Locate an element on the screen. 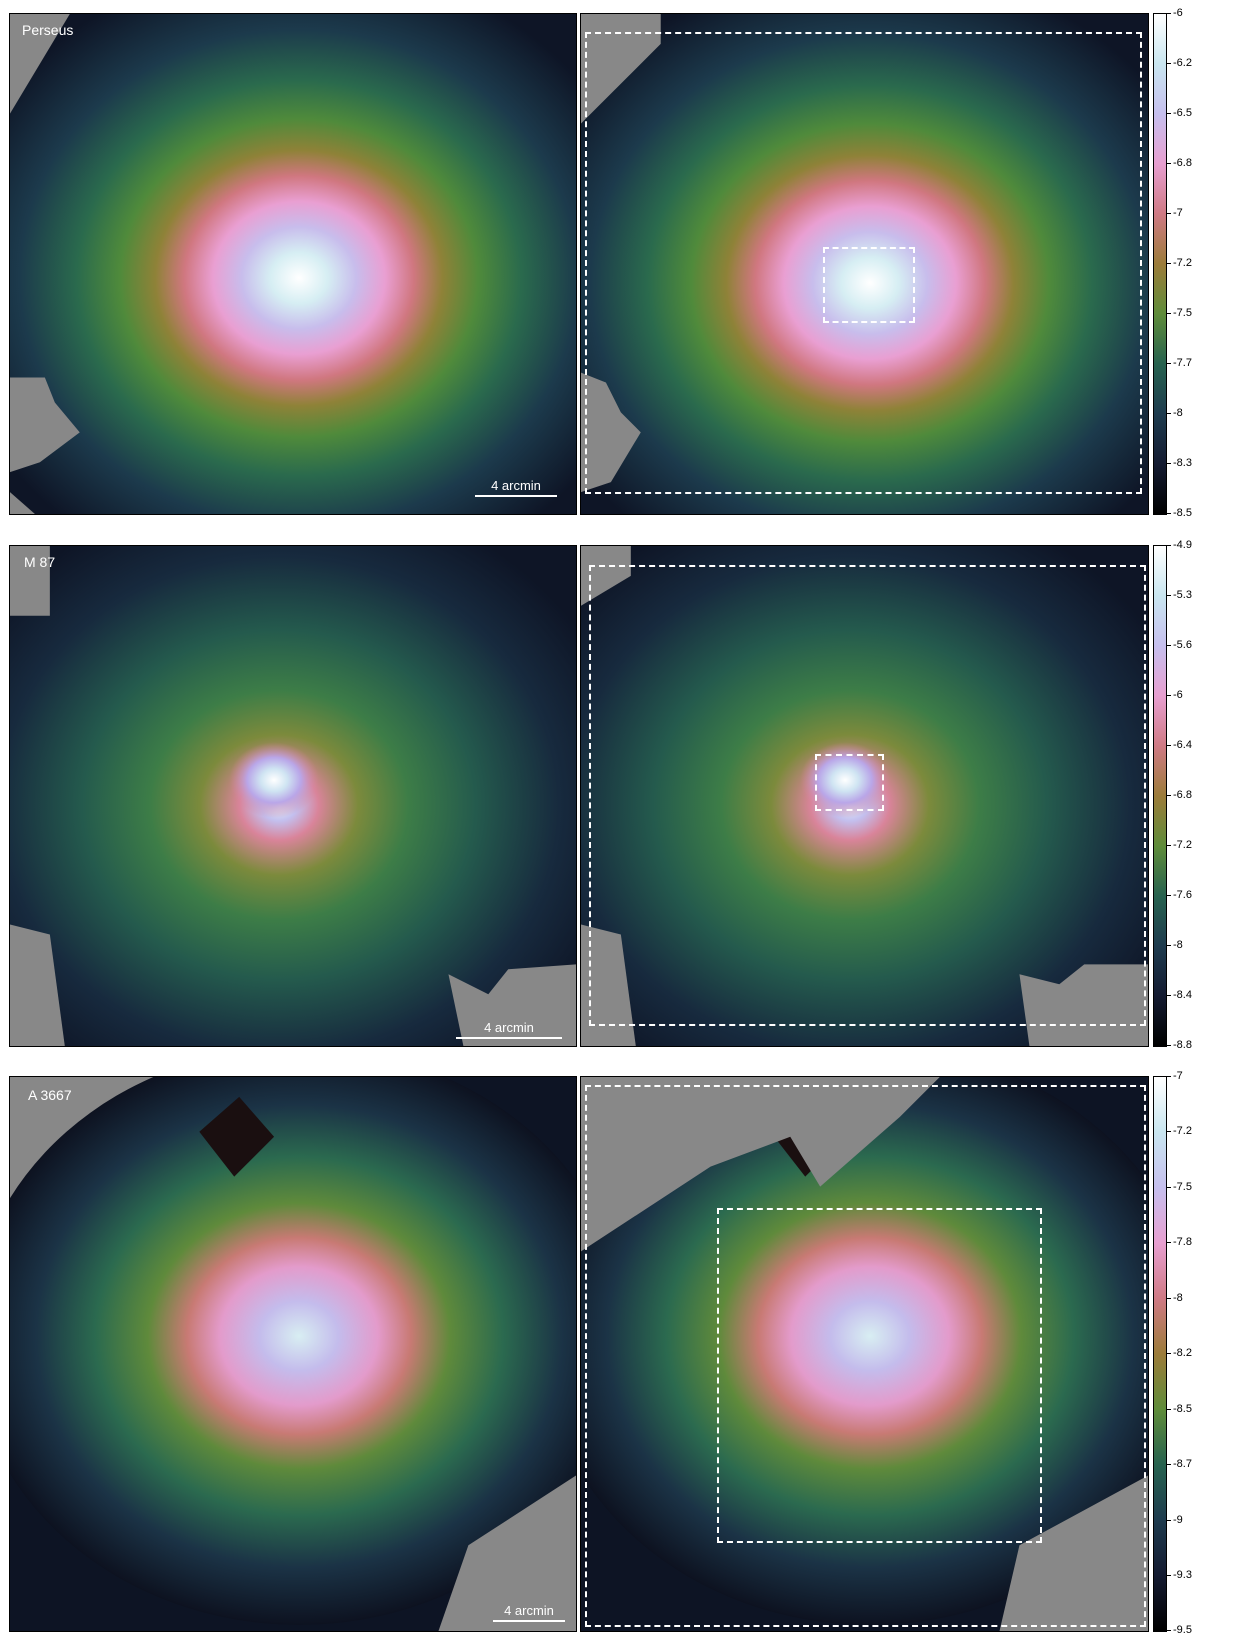 This screenshot has height=1642, width=1253. a3667-tick: -8 is located at coordinates (1175, 1298).